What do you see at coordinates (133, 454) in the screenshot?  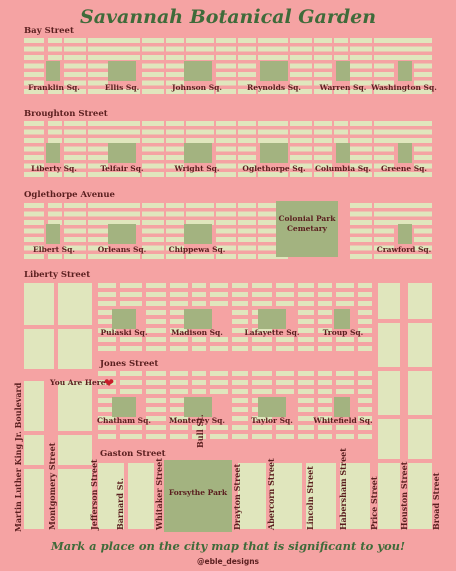 I see `street-gaston: Gaston Street` at bounding box center [133, 454].